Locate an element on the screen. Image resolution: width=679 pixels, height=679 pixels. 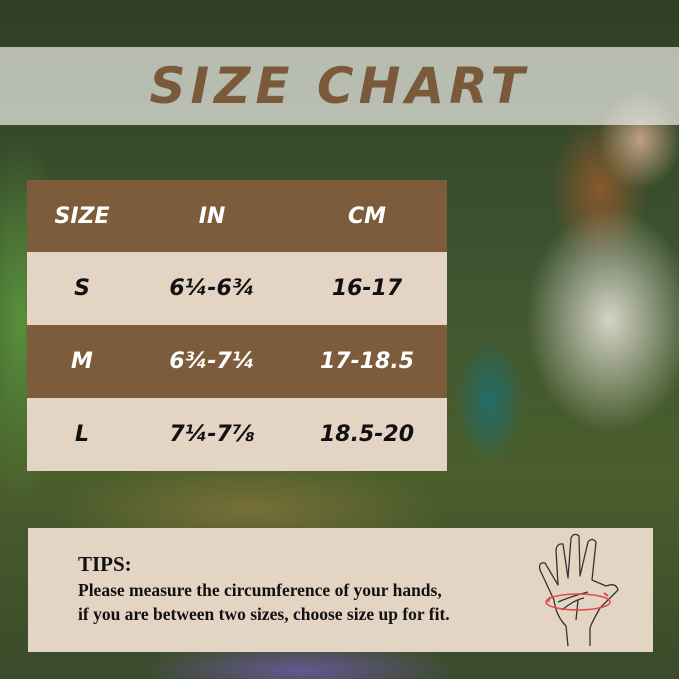
cell-size: S is located at coordinates (82, 288).